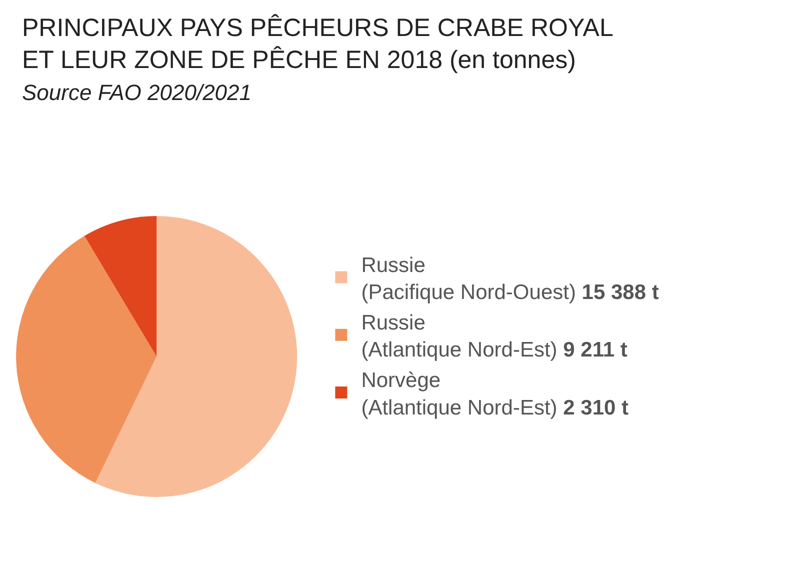 This screenshot has width=803, height=561. What do you see at coordinates (596, 408) in the screenshot?
I see `data-label: 2 310 t` at bounding box center [596, 408].